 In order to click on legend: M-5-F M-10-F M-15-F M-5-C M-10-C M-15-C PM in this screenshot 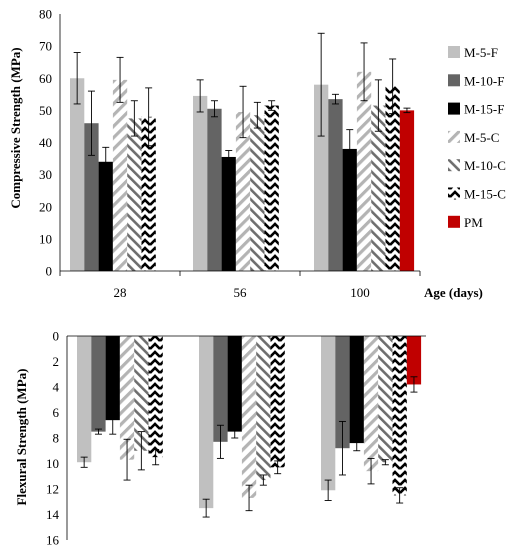, I will do `click(477, 137)`.